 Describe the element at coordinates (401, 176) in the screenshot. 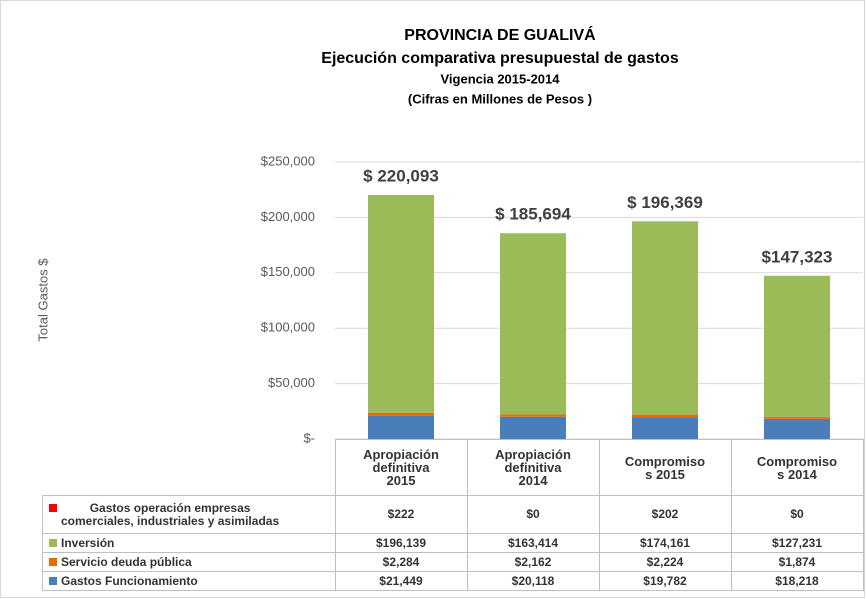

I see `total-label: $ 220,093` at that location.